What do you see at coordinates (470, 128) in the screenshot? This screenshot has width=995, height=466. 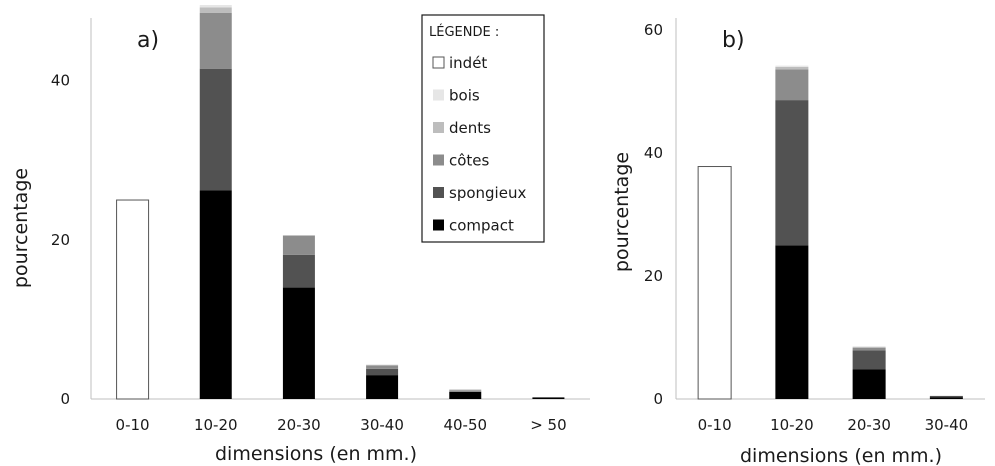 I see `legend-label-dents: dents` at bounding box center [470, 128].